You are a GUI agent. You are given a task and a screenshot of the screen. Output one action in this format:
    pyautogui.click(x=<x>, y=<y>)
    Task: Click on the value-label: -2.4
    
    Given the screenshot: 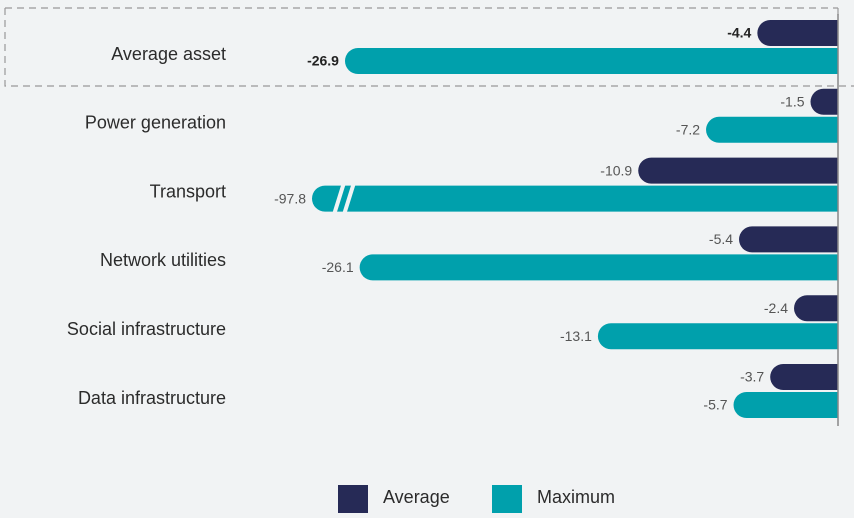 What is the action you would take?
    pyautogui.click(x=776, y=308)
    